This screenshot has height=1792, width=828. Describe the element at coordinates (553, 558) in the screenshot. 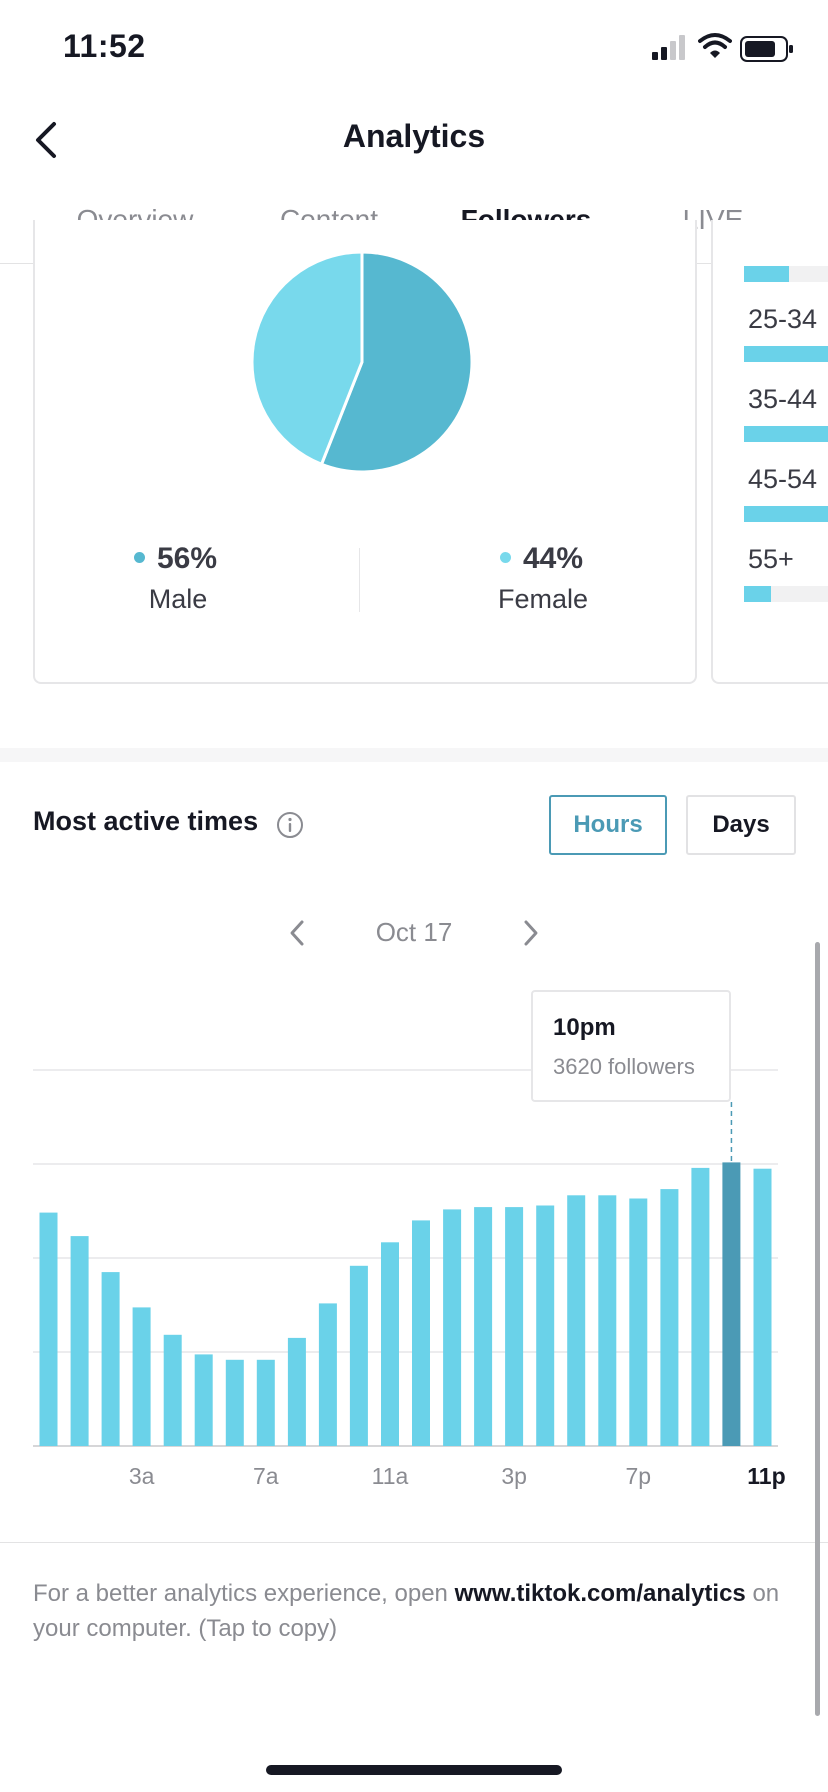

I see `female-percent: 44%` at that location.